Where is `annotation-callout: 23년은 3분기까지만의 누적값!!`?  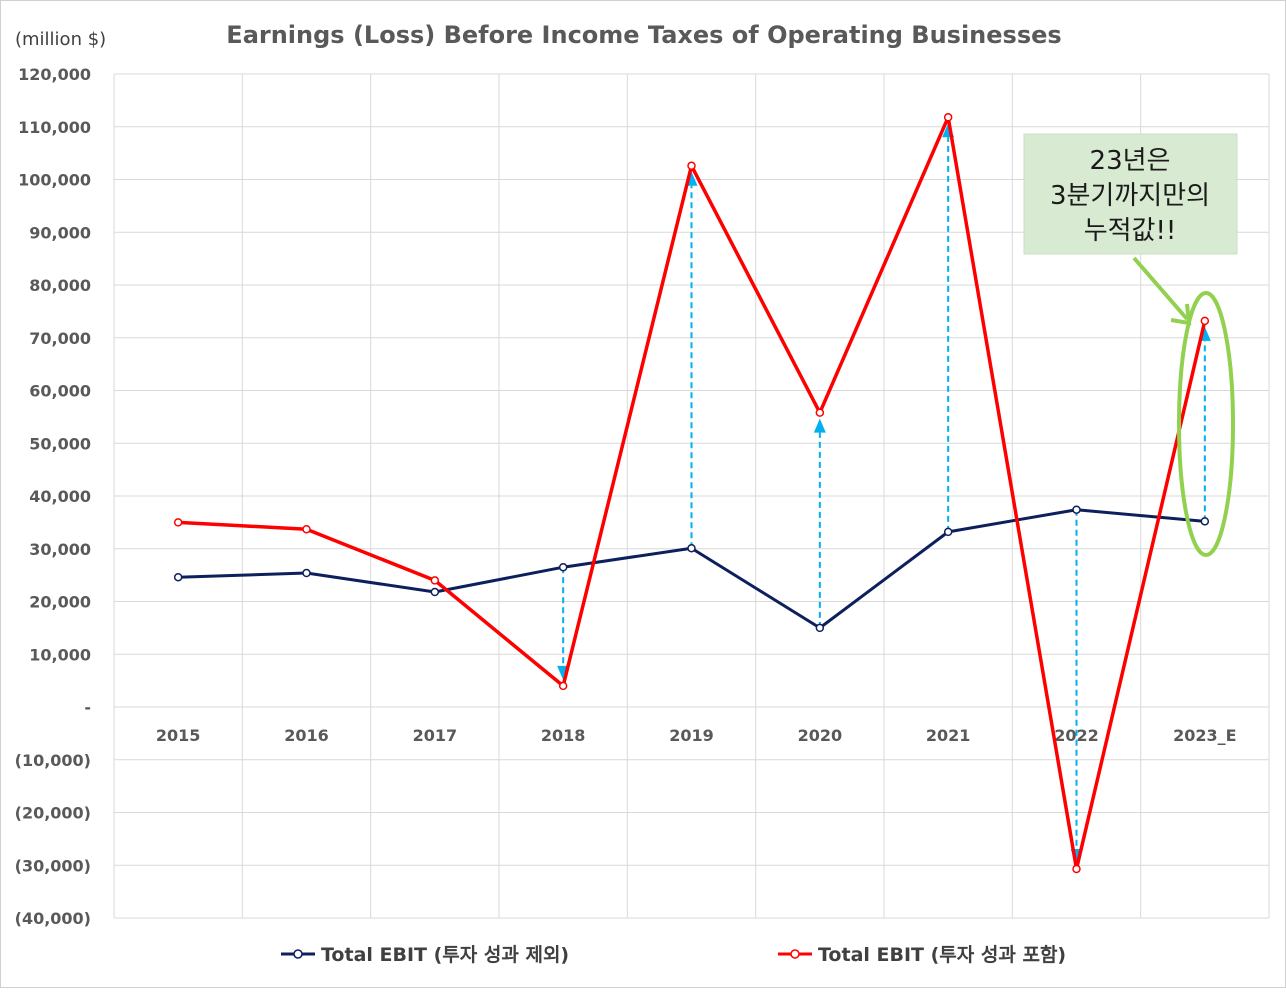
annotation-callout: 23년은 3분기까지만의 누적값!! is located at coordinates (1130, 345).